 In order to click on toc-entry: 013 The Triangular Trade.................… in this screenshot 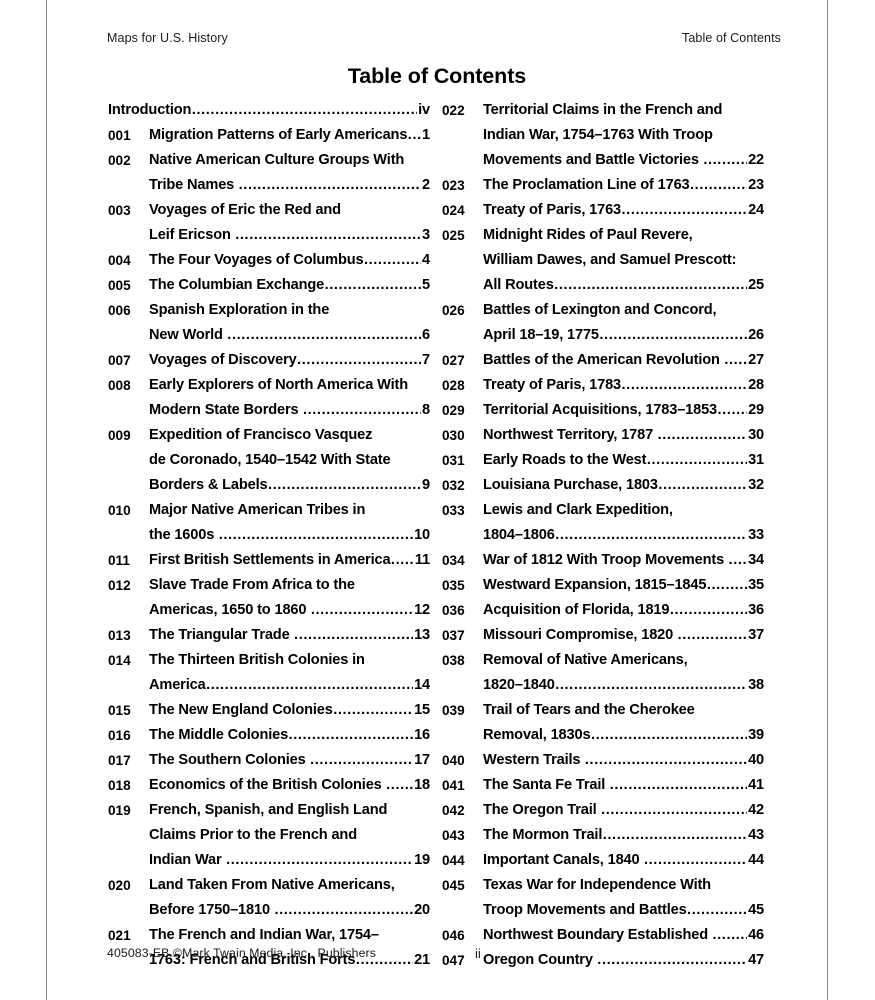, I will do `click(269, 635)`.